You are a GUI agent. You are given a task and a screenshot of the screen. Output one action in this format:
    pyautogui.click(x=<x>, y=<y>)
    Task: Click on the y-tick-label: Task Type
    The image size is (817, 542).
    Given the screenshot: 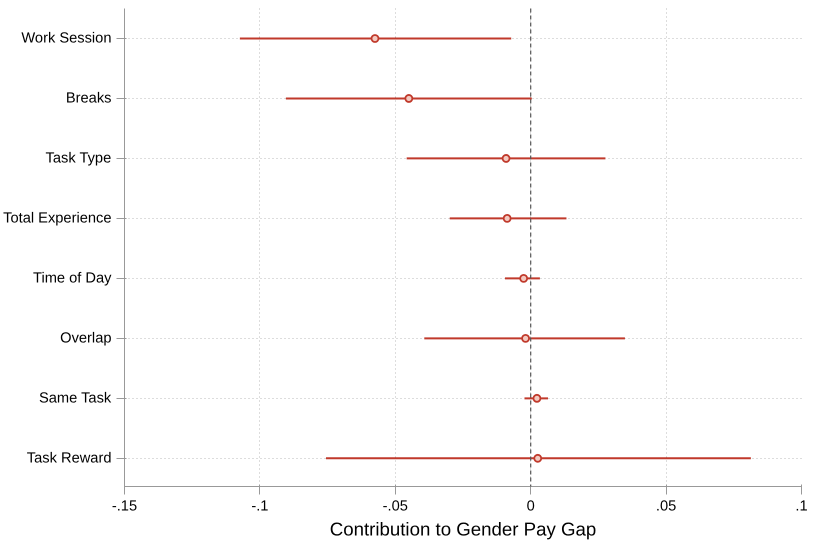 What is the action you would take?
    pyautogui.click(x=79, y=158)
    